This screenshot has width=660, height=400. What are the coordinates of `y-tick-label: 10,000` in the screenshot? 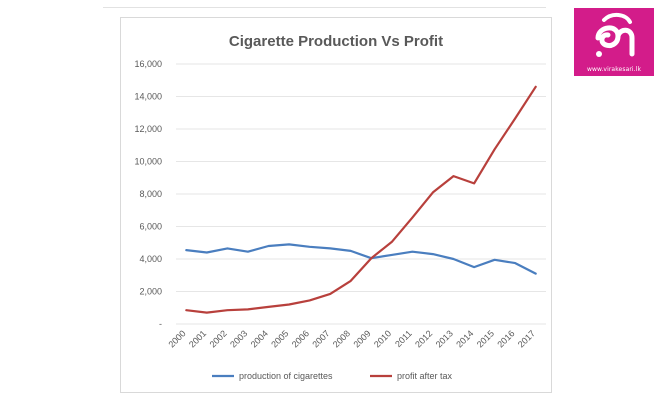 It's located at (148, 162).